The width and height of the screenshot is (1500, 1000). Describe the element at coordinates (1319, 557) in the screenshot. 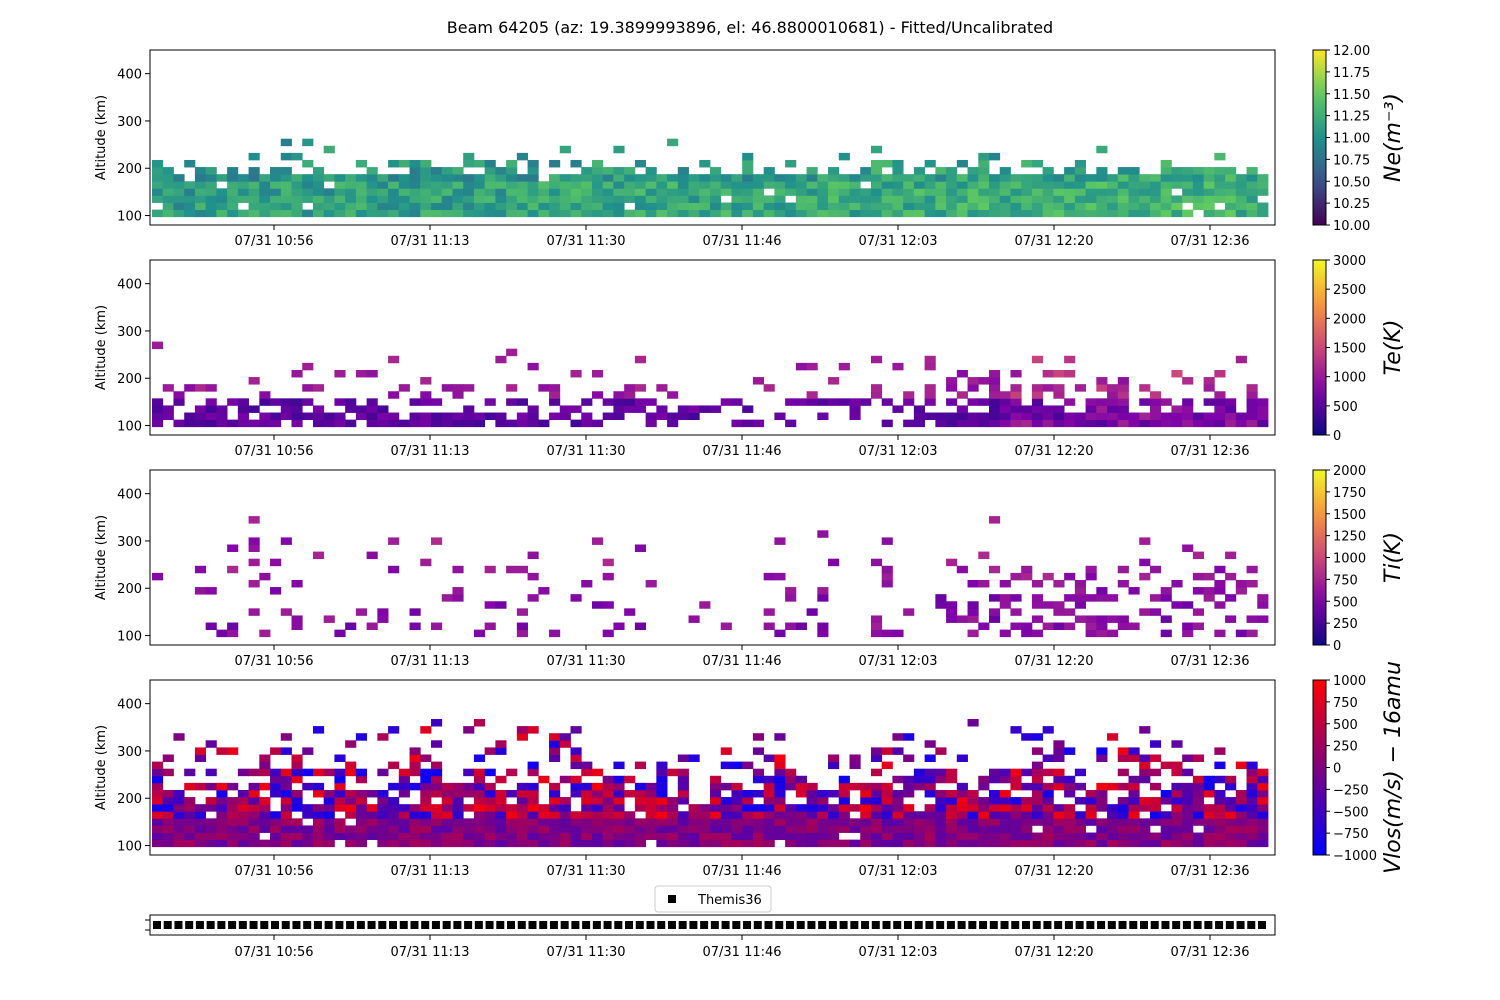

I see `colorbar-scale` at that location.